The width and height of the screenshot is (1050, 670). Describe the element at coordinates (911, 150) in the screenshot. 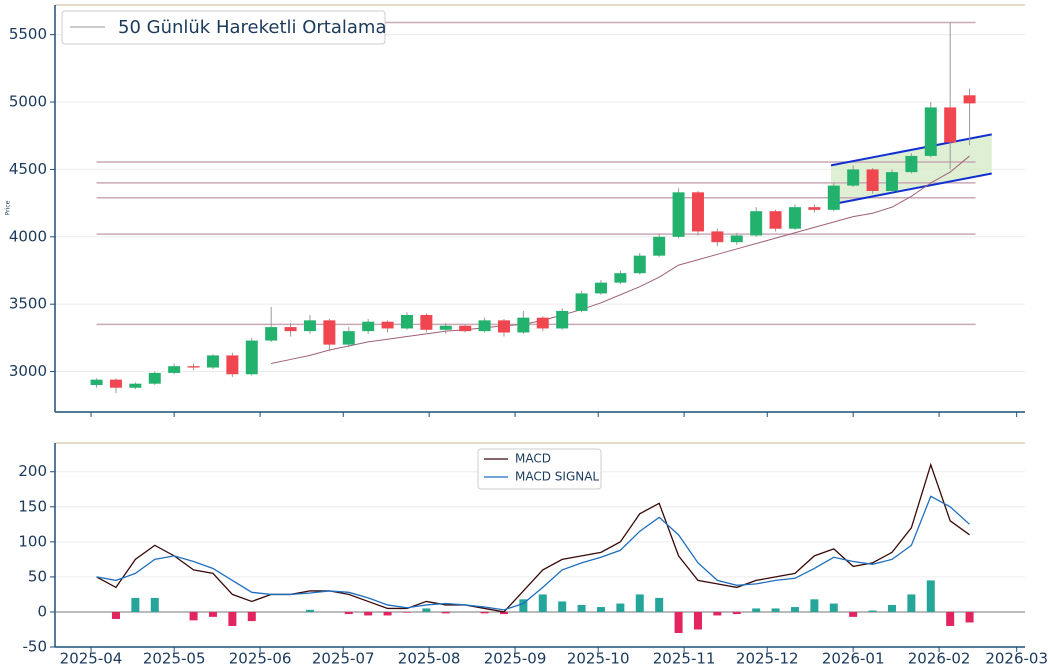

I see `channel-upper` at that location.